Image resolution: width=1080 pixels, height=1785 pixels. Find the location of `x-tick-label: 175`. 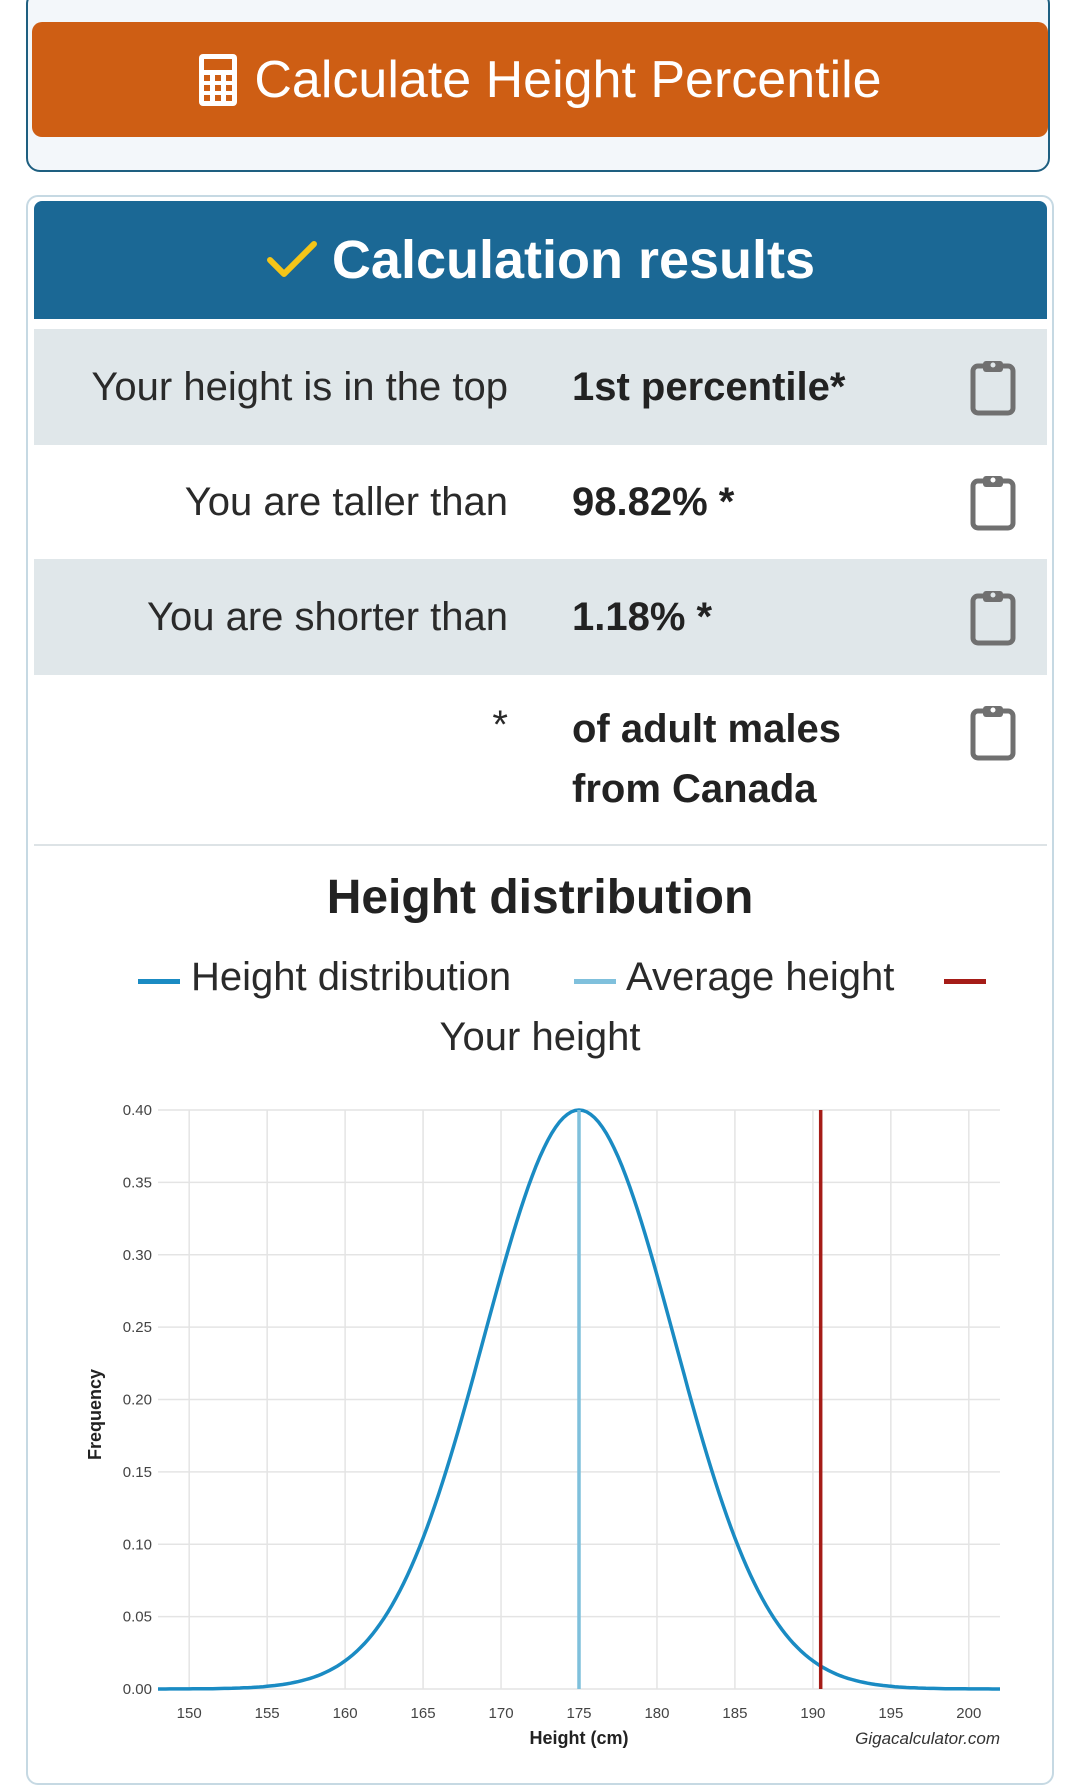

x-tick-label: 175 is located at coordinates (578, 1713).